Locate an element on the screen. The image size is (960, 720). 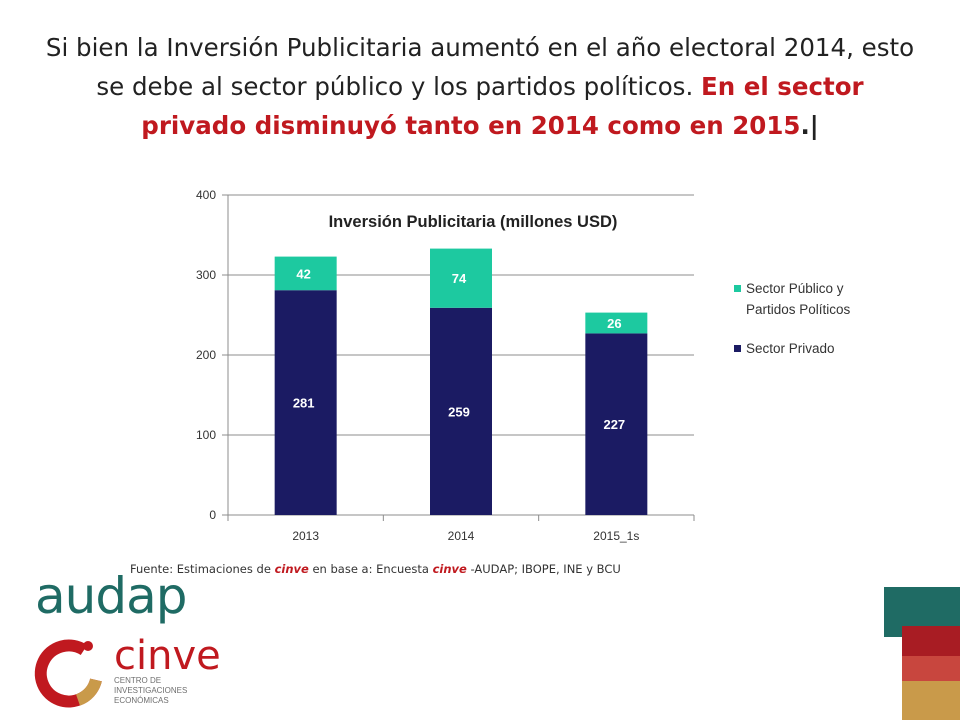
data-label: 281 is located at coordinates (304, 403).